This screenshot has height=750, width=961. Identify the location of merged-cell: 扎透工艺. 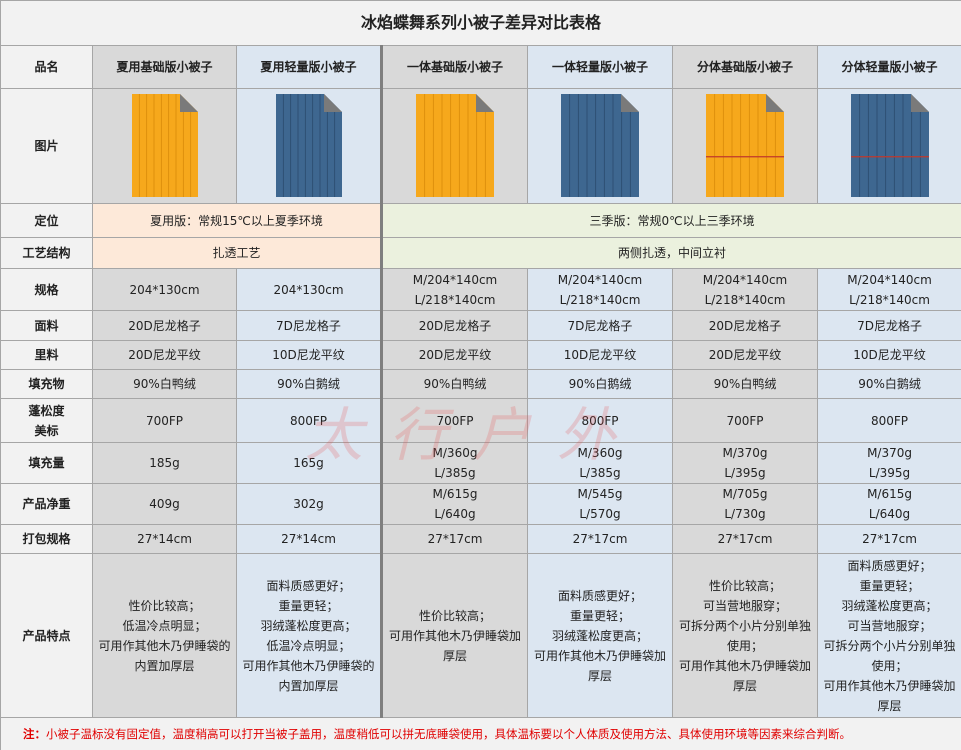
(237, 253).